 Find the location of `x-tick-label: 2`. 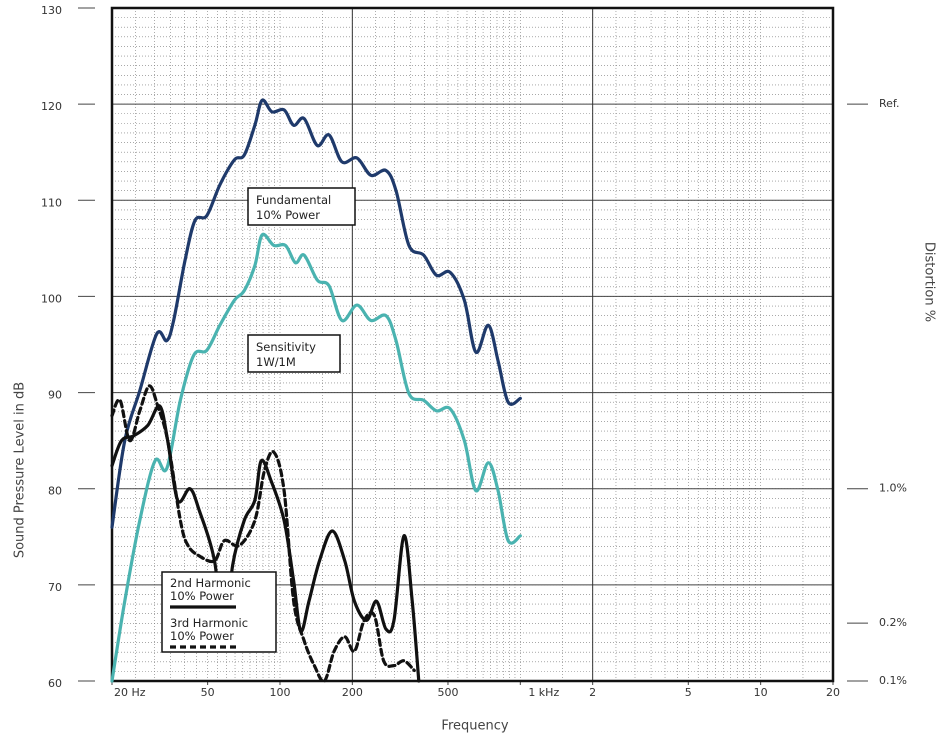

x-tick-label: 2 is located at coordinates (592, 692).